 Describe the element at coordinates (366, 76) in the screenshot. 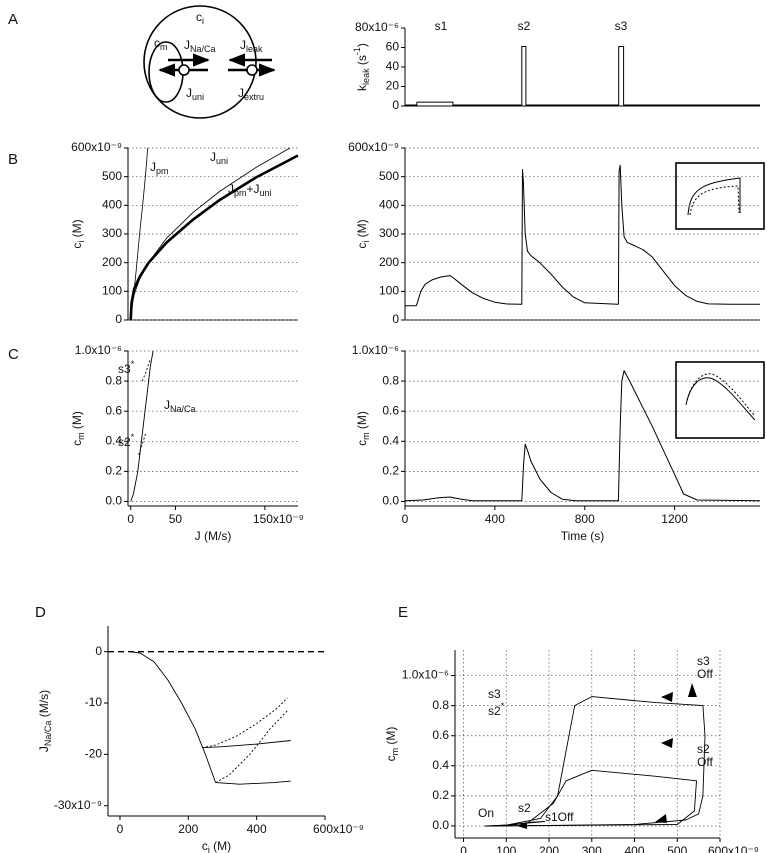

I see `y-axis-label-part: leak` at that location.